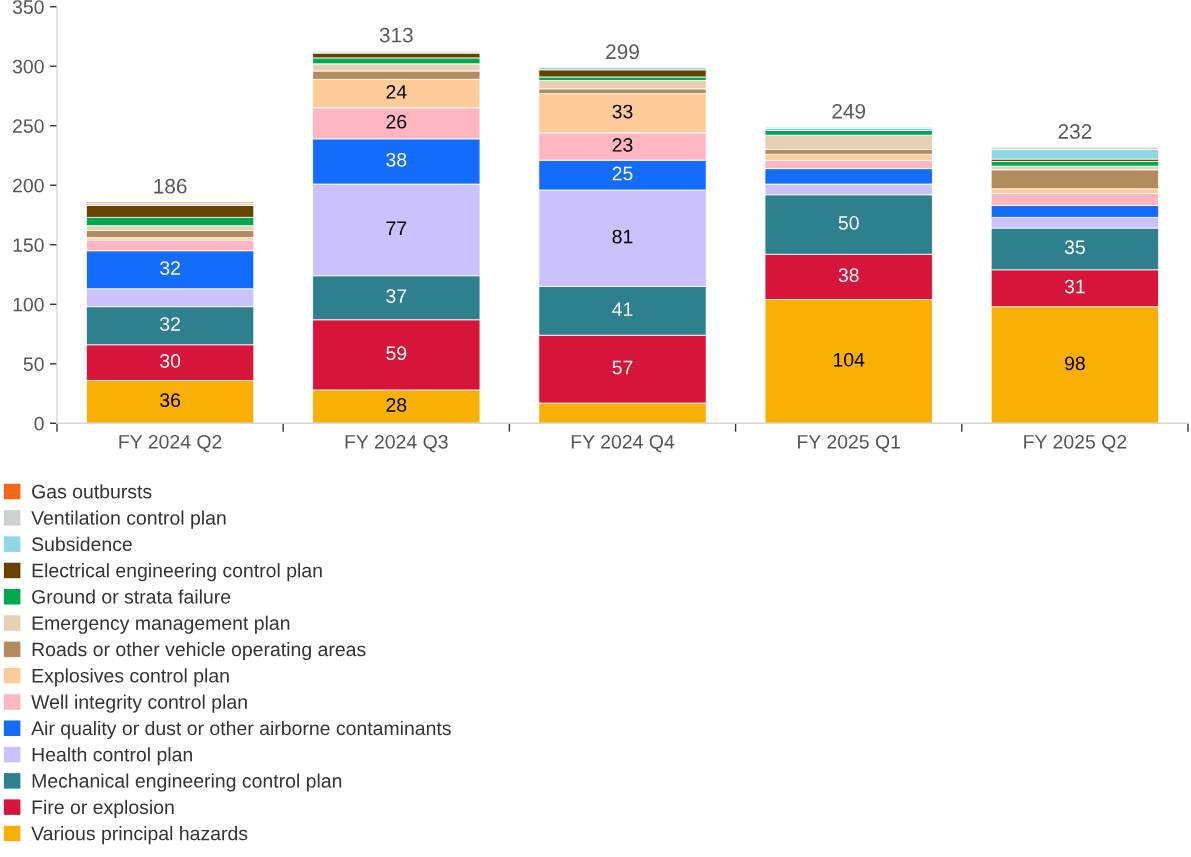  I want to click on total-label: 249, so click(849, 111).